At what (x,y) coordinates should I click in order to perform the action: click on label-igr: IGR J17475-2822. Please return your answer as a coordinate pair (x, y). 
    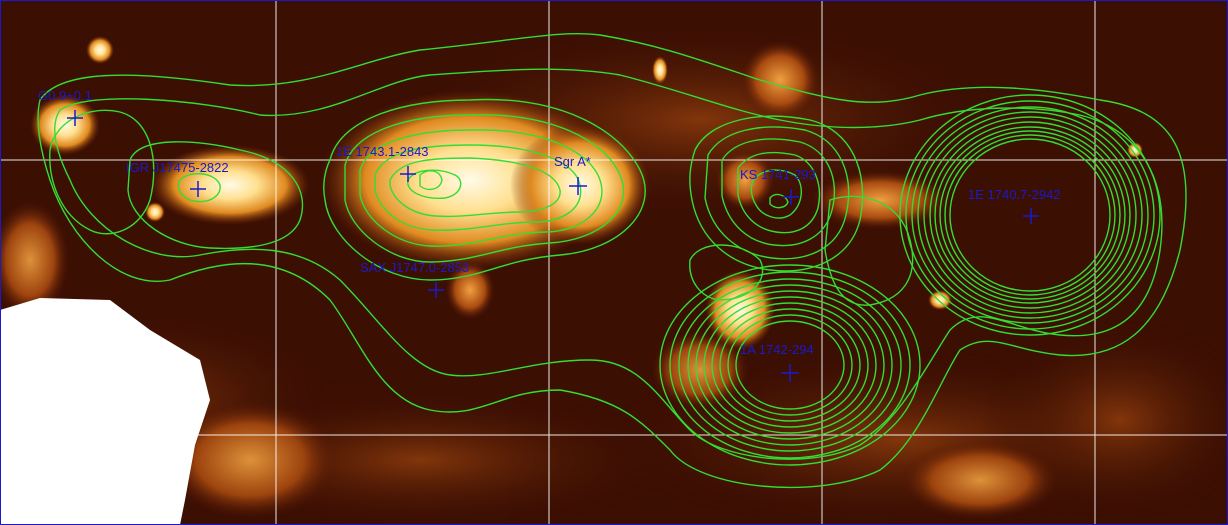
    Looking at the image, I should click on (177, 167).